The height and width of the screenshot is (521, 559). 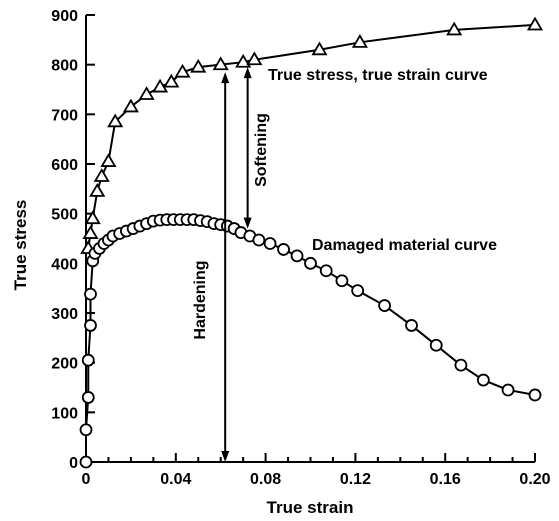 What do you see at coordinates (86, 479) in the screenshot?
I see `x-tick-label: 0` at bounding box center [86, 479].